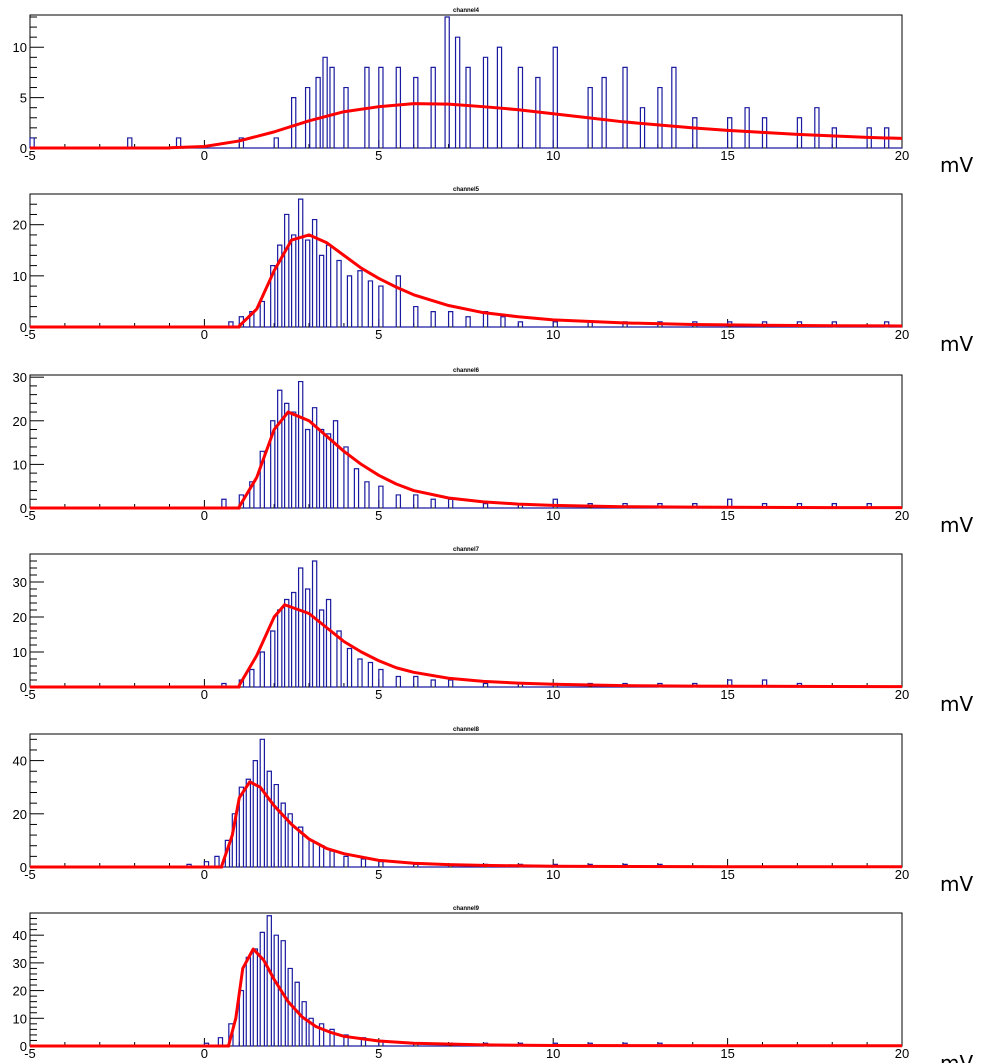  What do you see at coordinates (466, 550) in the screenshot?
I see `chart-title: channel7` at bounding box center [466, 550].